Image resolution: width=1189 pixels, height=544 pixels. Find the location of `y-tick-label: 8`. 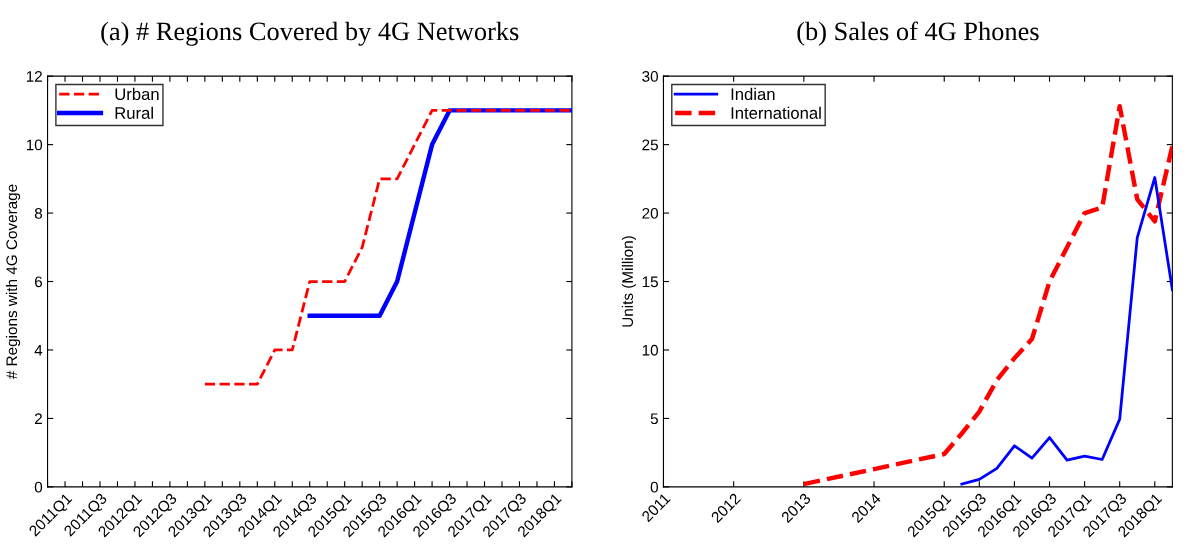

y-tick-label: 8 is located at coordinates (38, 213).